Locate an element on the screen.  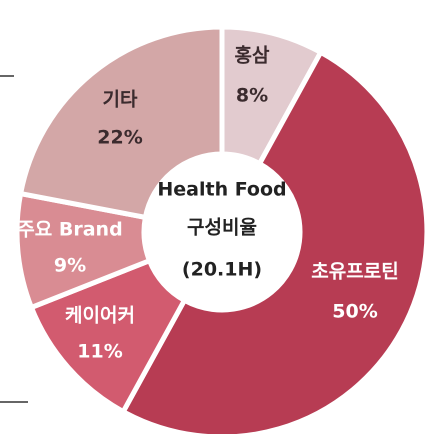
segment-value: 22% is located at coordinates (119, 138).